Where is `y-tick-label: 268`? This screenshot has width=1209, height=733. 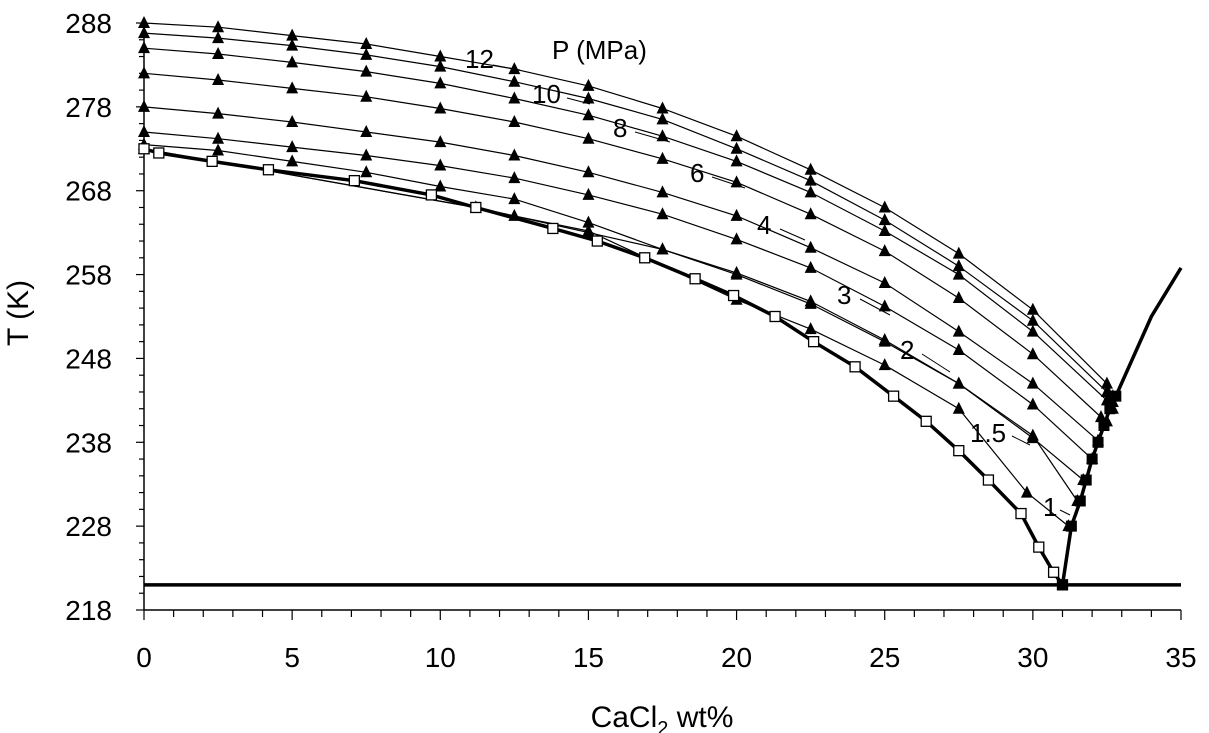 y-tick-label: 268 is located at coordinates (88, 191).